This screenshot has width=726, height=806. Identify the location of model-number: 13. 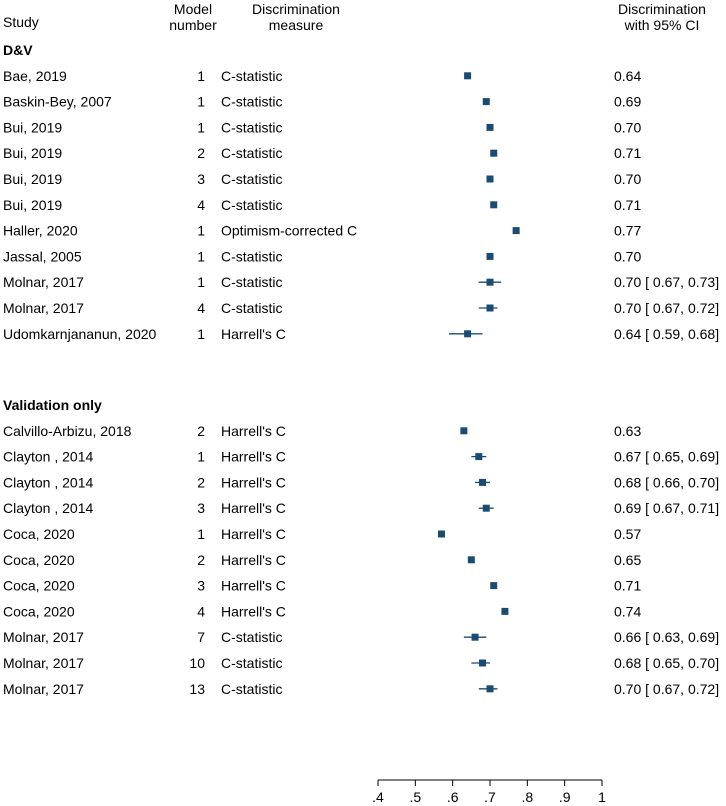
(197, 689).